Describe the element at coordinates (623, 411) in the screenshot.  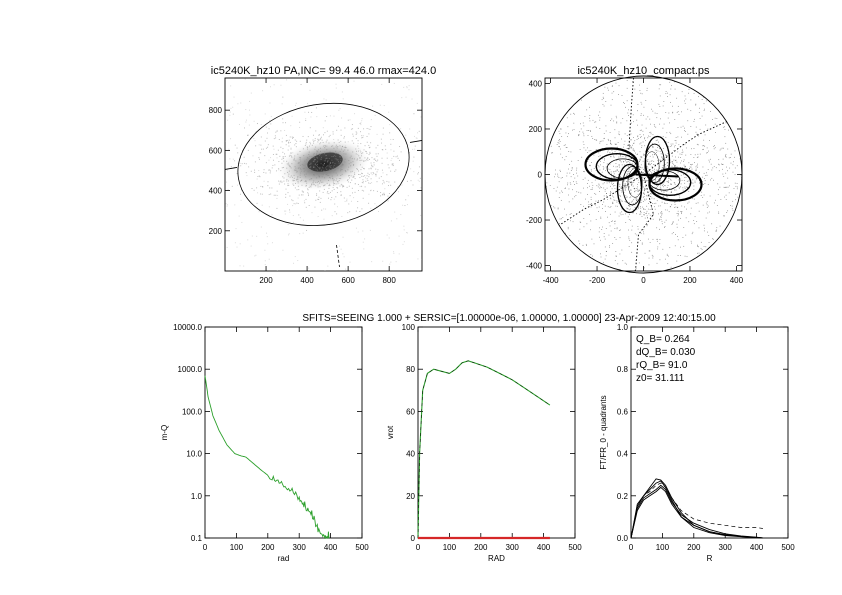
I see `y-tick-label: 0.6` at that location.